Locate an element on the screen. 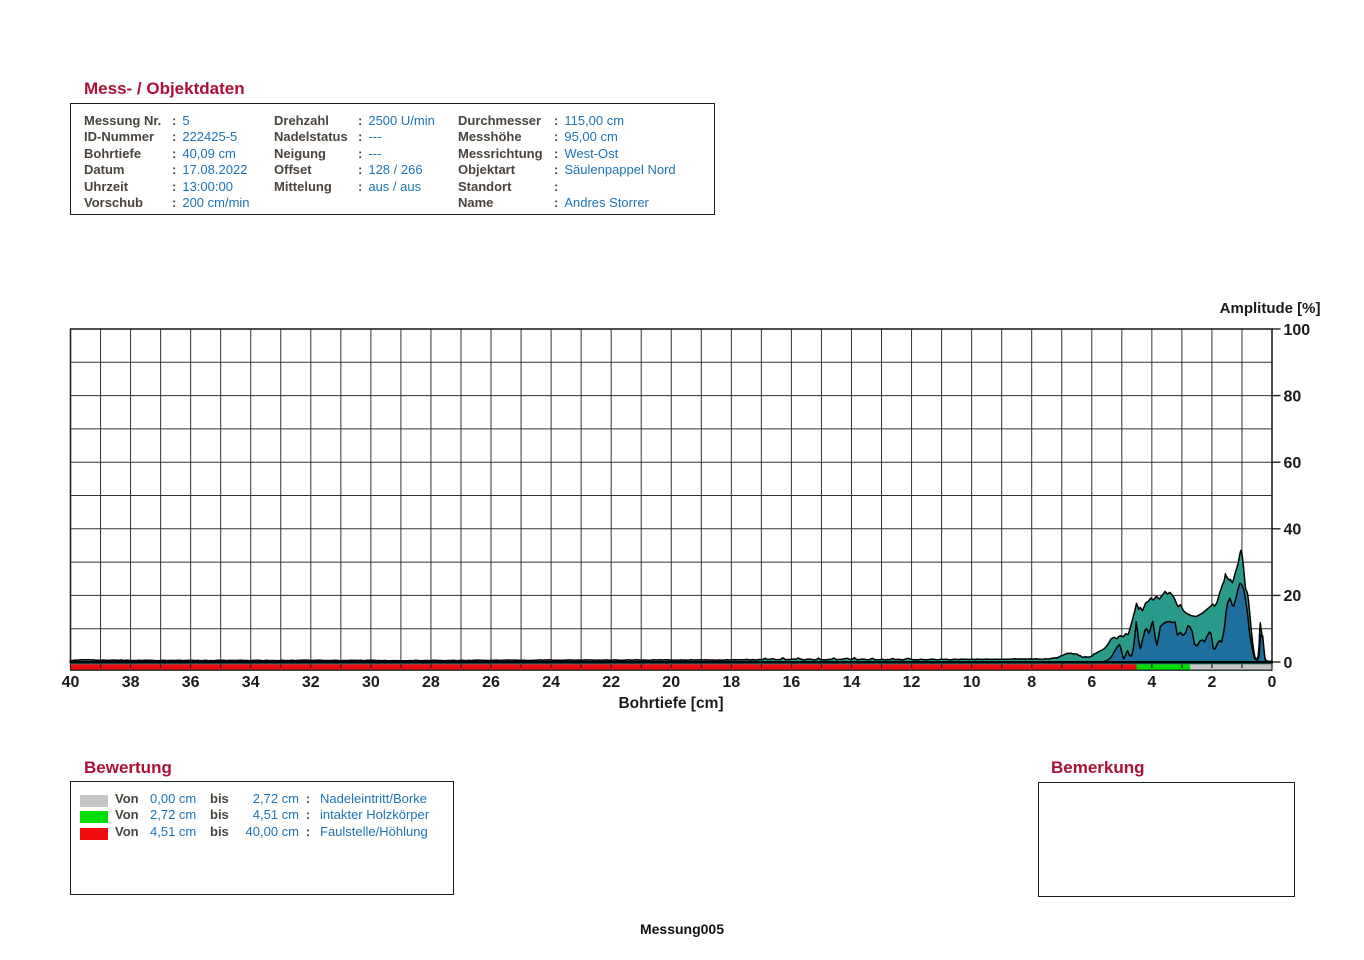  svg-text: 32 is located at coordinates (311, 682).